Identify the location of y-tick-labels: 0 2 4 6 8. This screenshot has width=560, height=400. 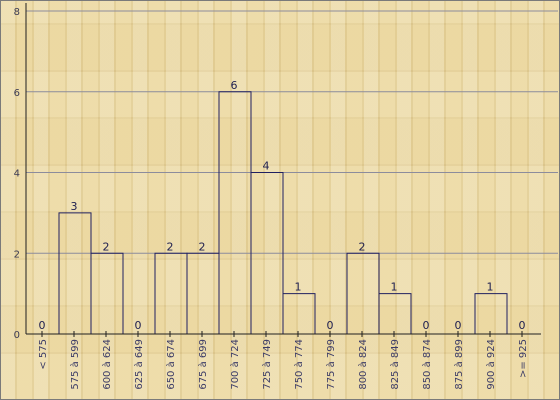
(17, 174).